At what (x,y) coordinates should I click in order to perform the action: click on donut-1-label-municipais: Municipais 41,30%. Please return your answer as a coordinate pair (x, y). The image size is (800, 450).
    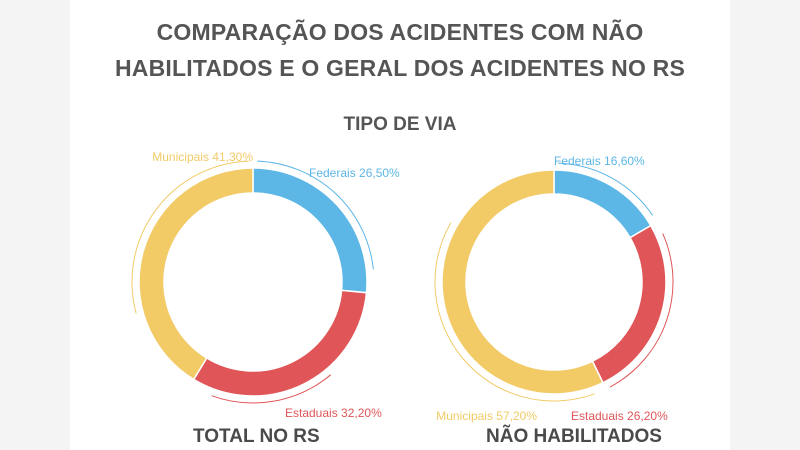
    Looking at the image, I should click on (202, 157).